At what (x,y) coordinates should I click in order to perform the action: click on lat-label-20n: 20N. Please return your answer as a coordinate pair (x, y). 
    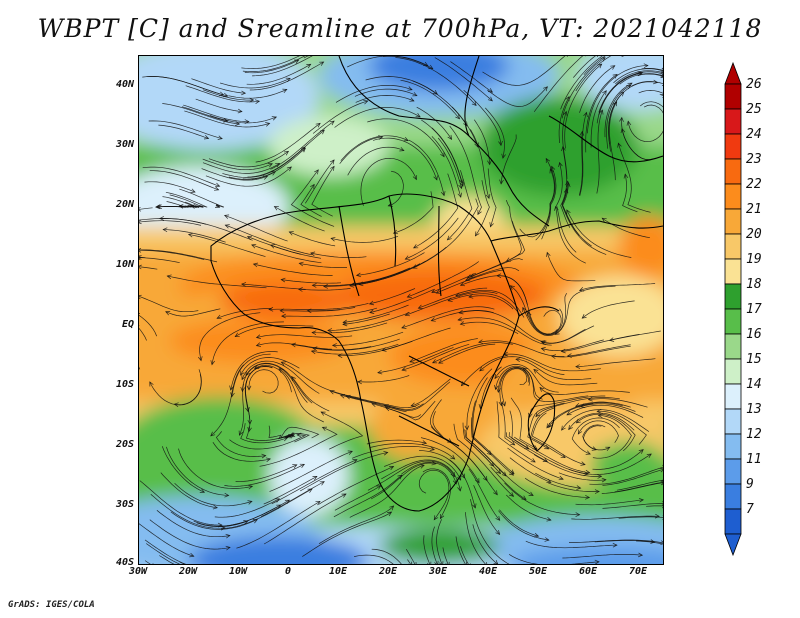
    Looking at the image, I should click on (124, 204).